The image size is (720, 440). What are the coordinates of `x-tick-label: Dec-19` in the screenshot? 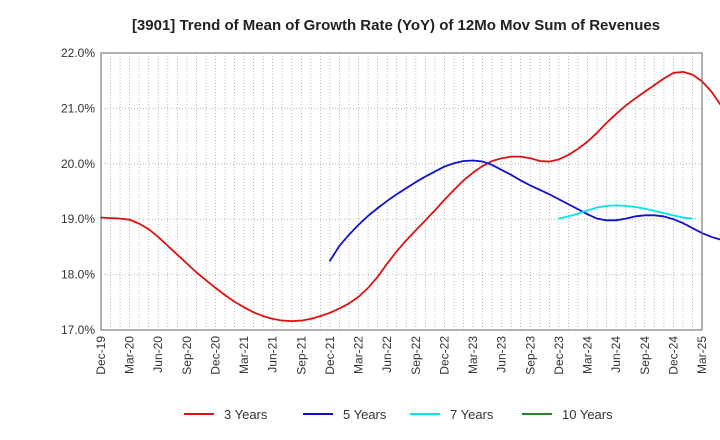 It's located at (101, 355).